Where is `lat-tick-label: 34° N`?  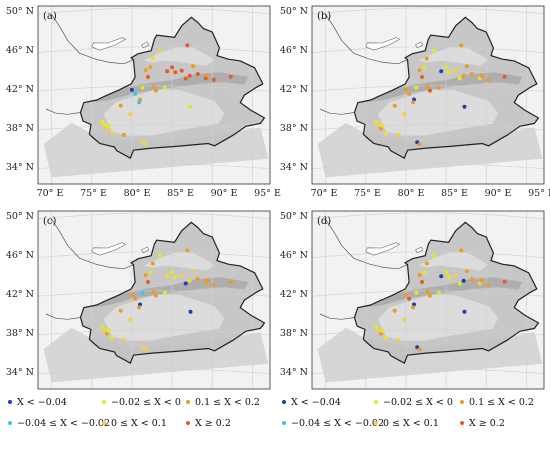
lat-tick-label: 34° N is located at coordinates (294, 372).